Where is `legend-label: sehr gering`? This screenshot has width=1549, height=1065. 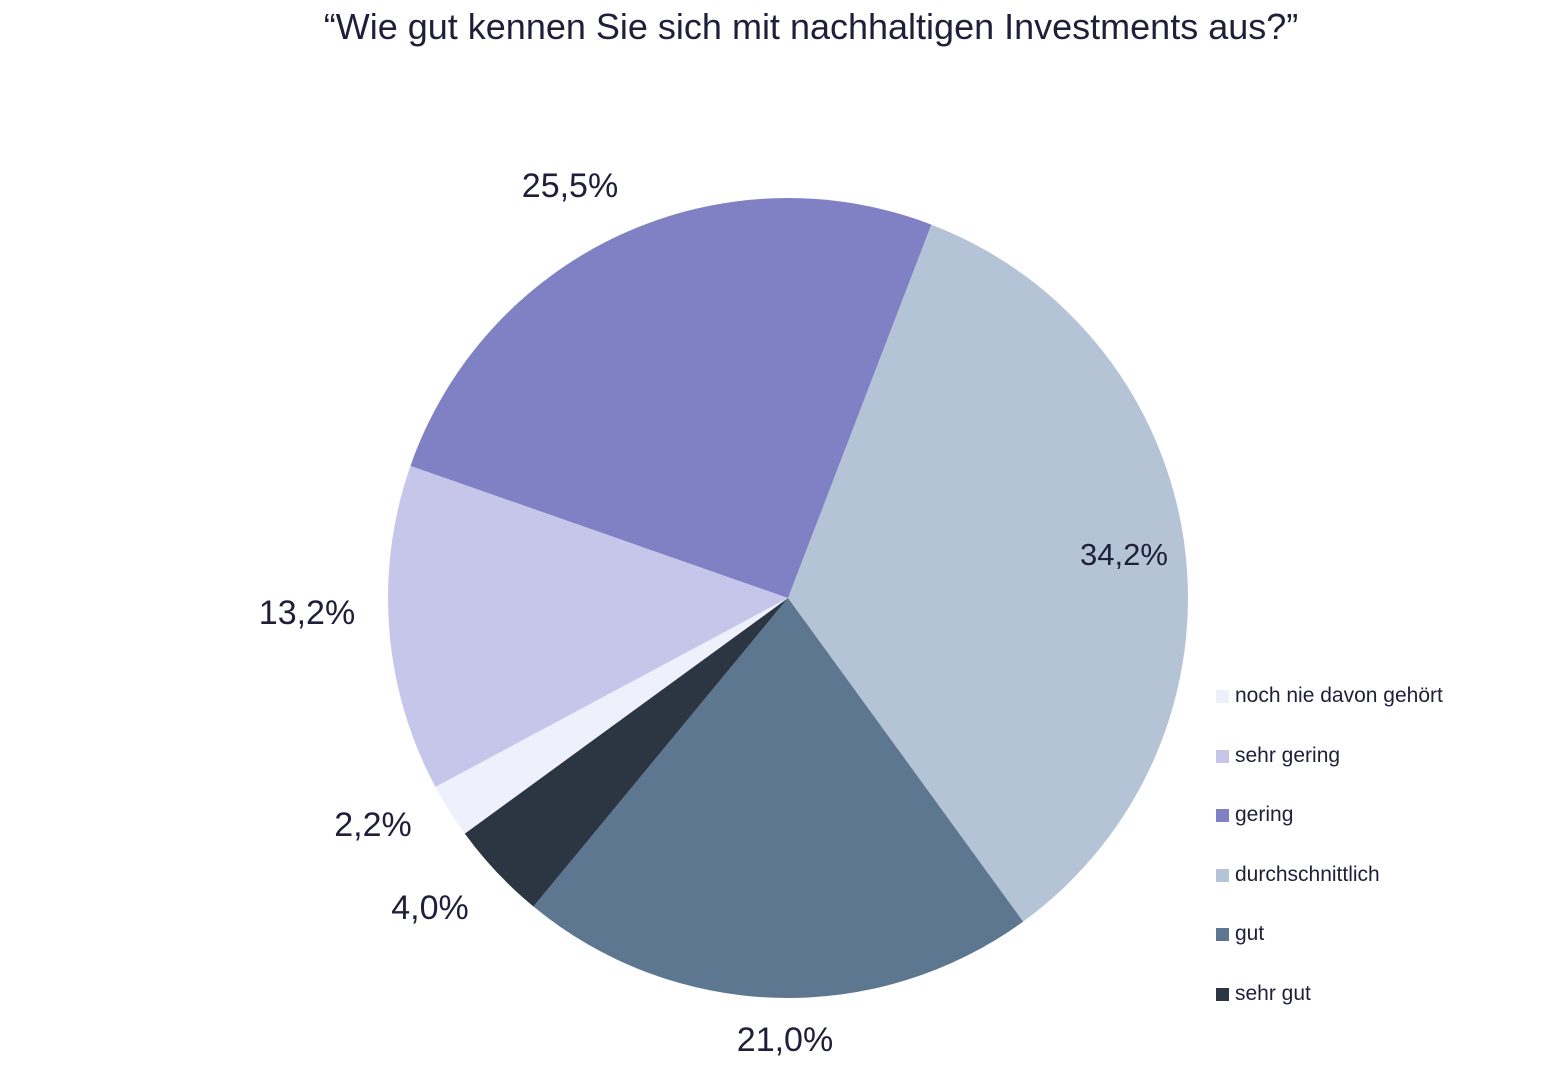
legend-label: sehr gering is located at coordinates (1288, 755).